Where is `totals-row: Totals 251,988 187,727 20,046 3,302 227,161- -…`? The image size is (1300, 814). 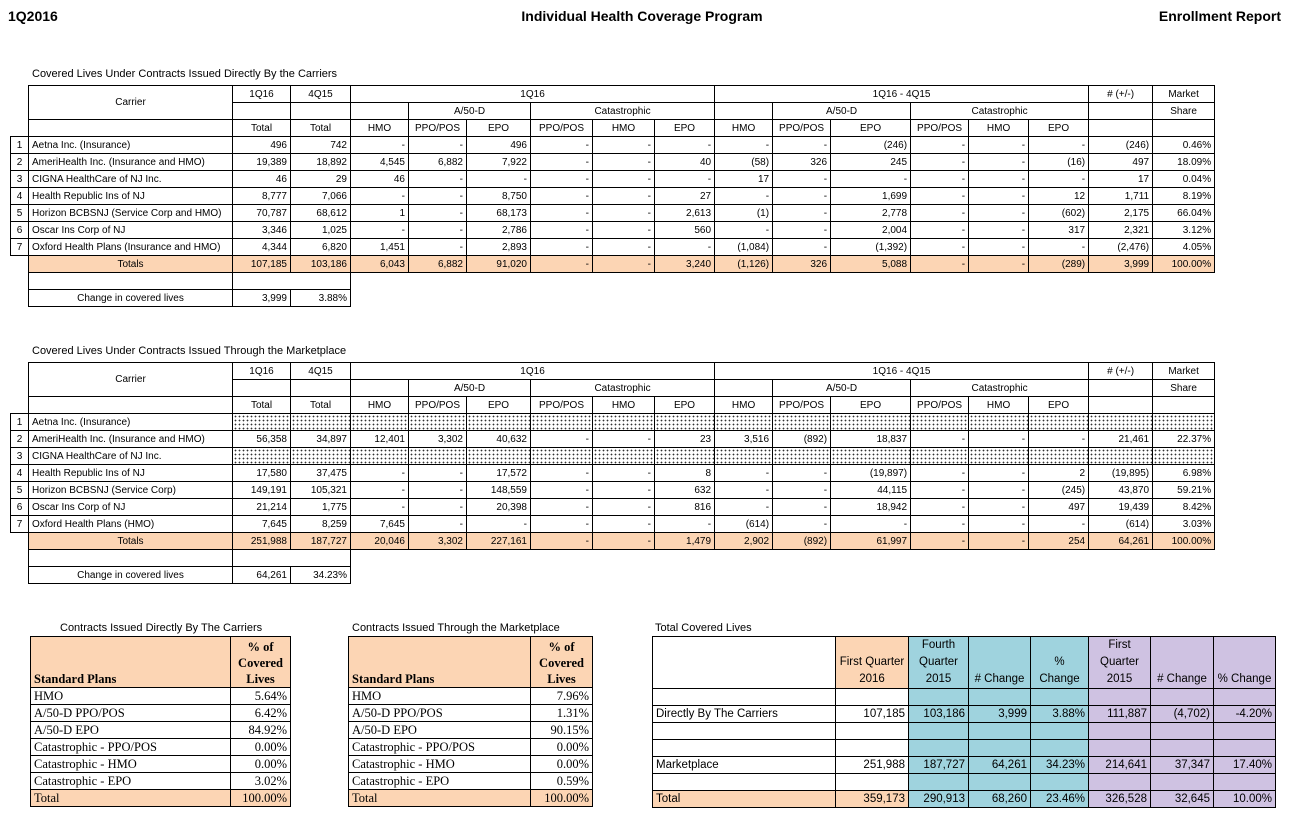
totals-row: Totals 251,988 187,727 20,046 3,302 227,161- -… is located at coordinates (613, 541).